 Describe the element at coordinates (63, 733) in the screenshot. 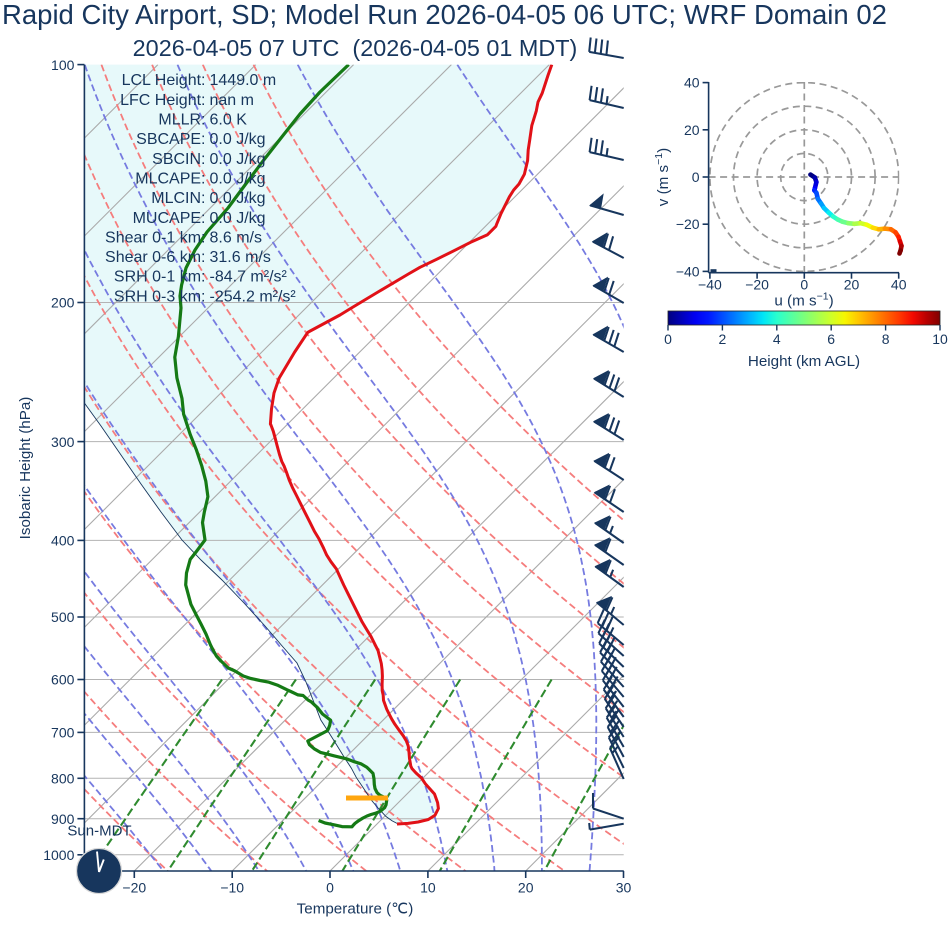

I see `svg-text: 700` at that location.